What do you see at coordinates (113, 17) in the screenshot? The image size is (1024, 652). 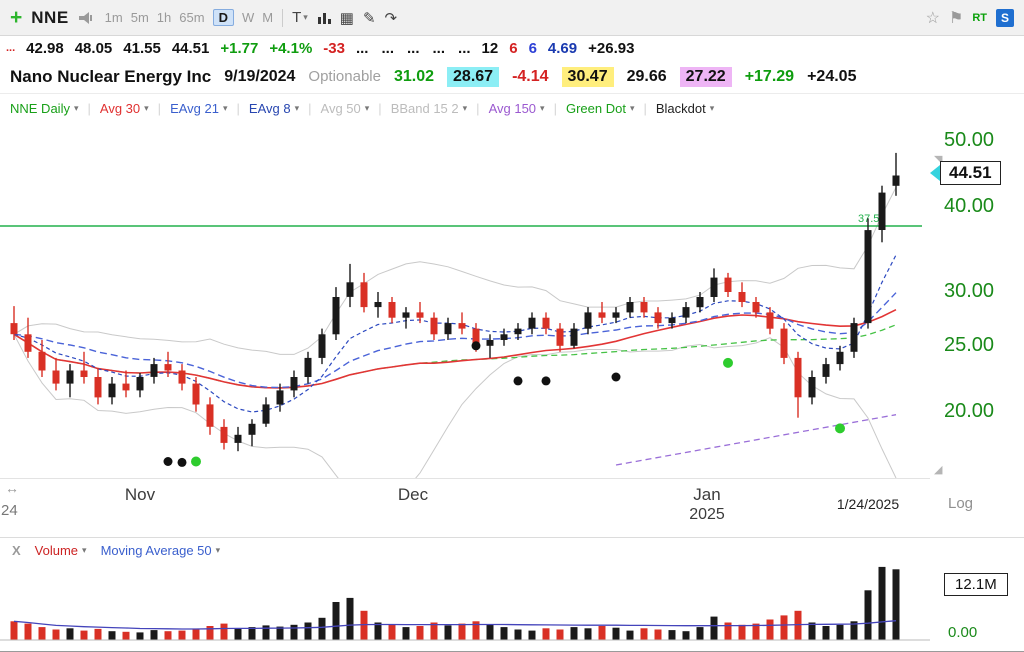 I see `timeframe-1m: 1m` at bounding box center [113, 17].